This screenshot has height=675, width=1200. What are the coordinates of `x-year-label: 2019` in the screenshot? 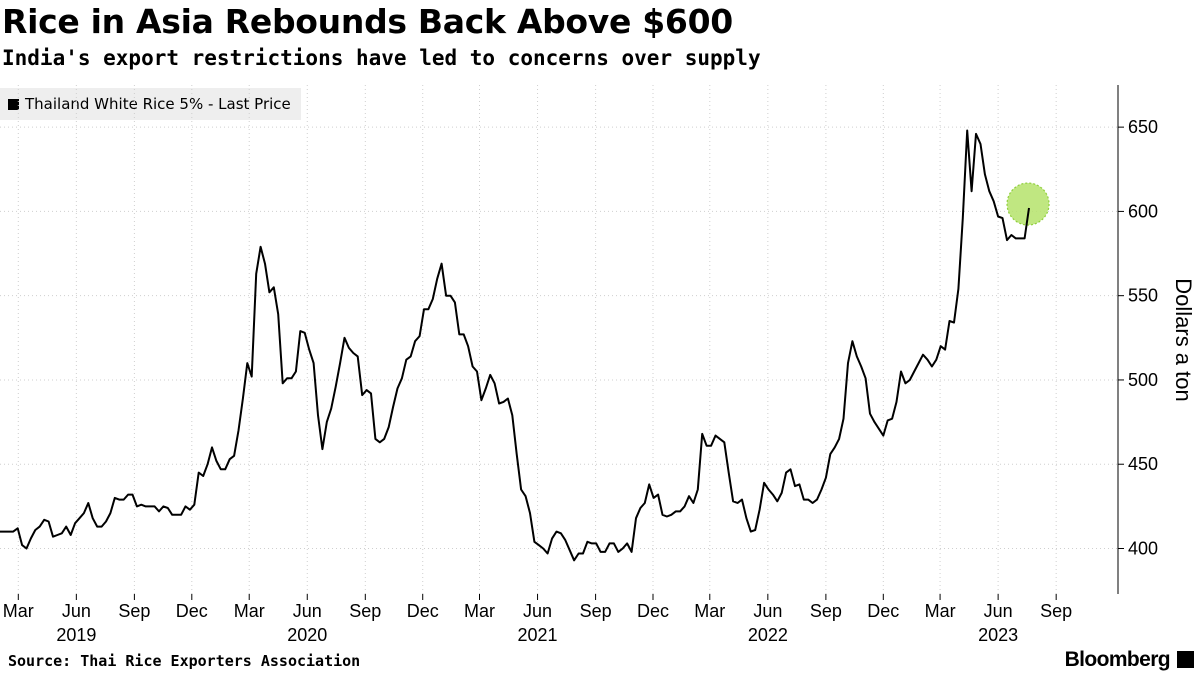 It's located at (76, 635).